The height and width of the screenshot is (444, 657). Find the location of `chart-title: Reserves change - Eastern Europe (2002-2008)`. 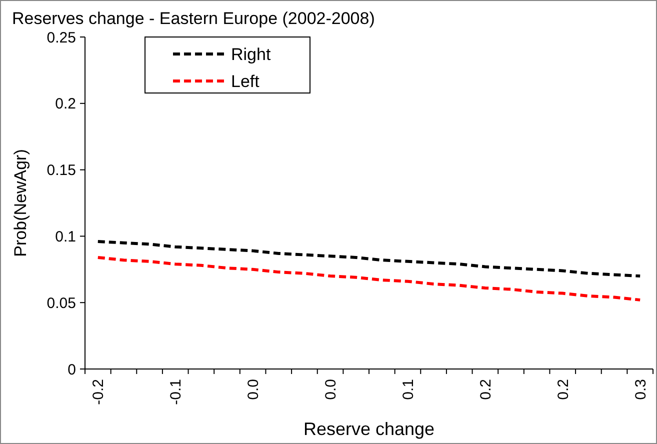

chart-title: Reserves change - Eastern Europe (2002-2008) is located at coordinates (193, 18).